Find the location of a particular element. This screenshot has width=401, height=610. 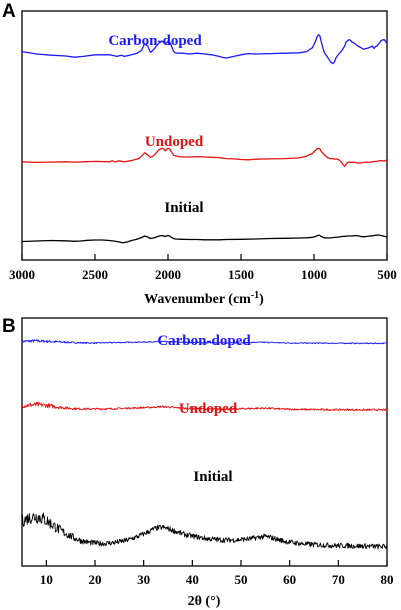

panel-a-label-initial: Initial is located at coordinates (183, 208).